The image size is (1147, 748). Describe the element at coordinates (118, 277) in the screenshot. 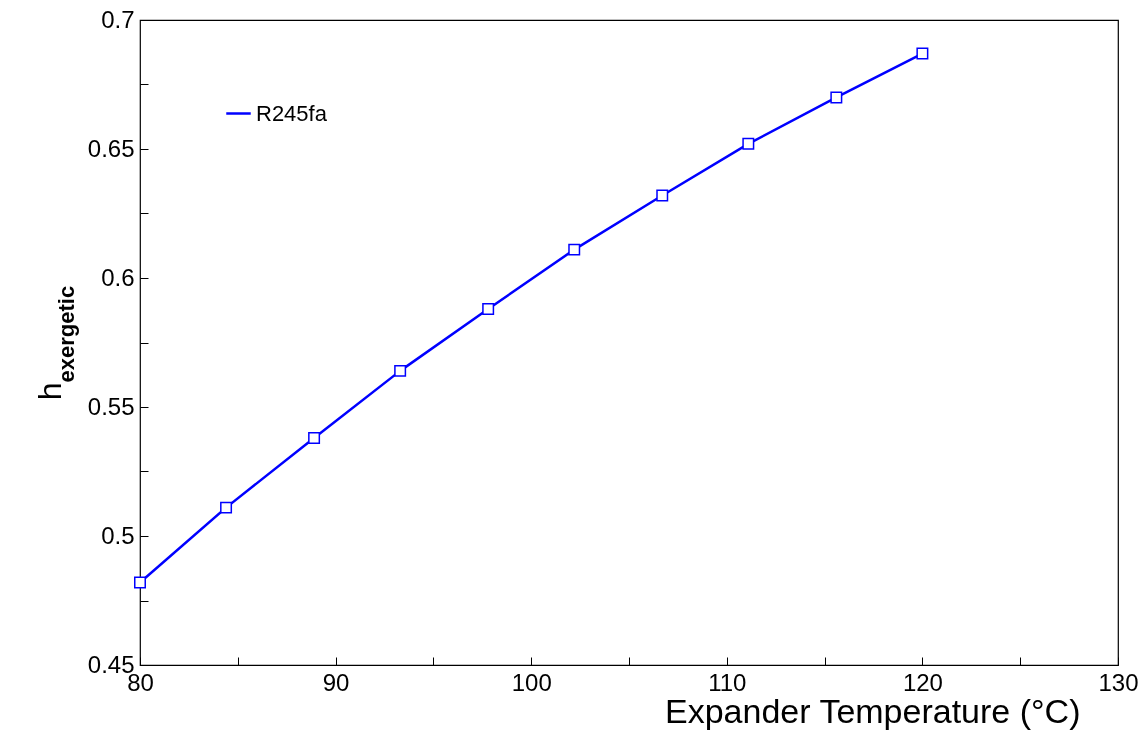

I see `y-tick-label: 0.6` at that location.